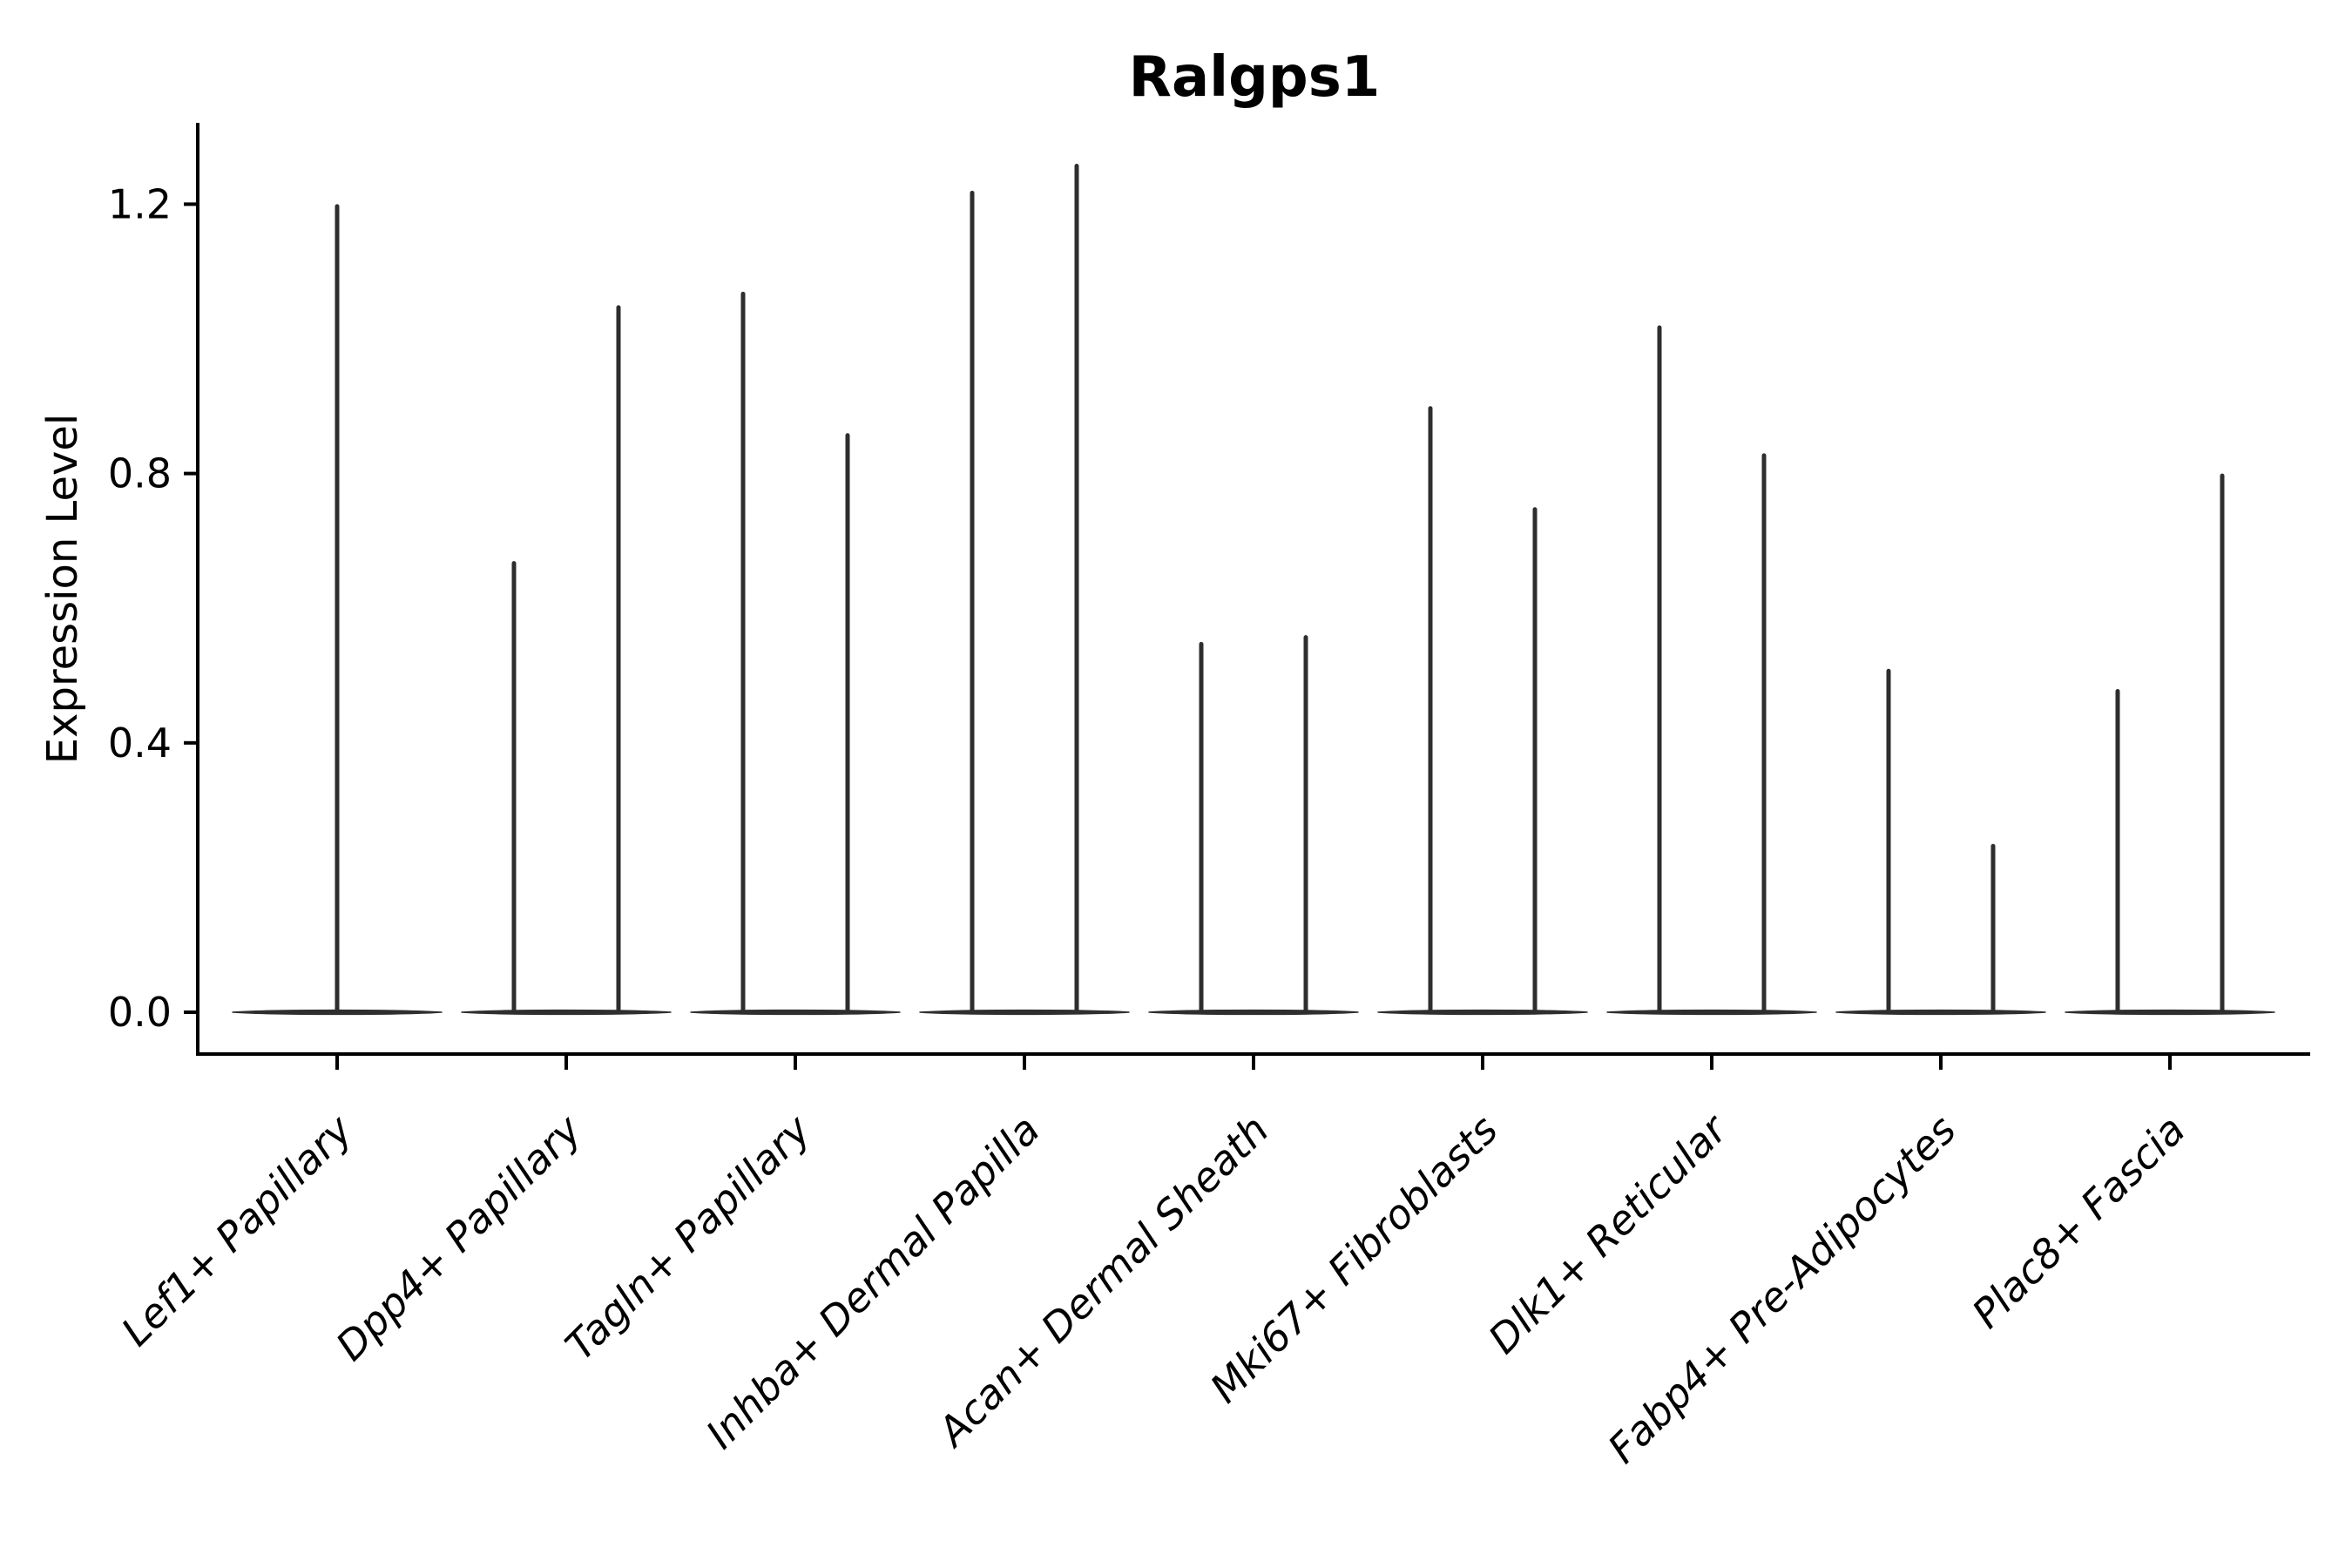  Describe the element at coordinates (62, 589) in the screenshot. I see `y-axis-title: Expression Level` at that location.